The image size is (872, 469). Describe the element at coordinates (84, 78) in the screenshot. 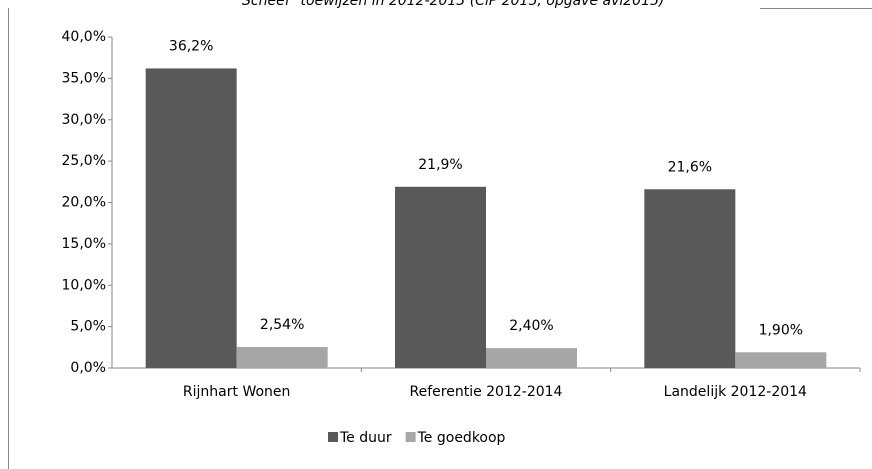

I see `y-tick-label: 35,0%` at that location.